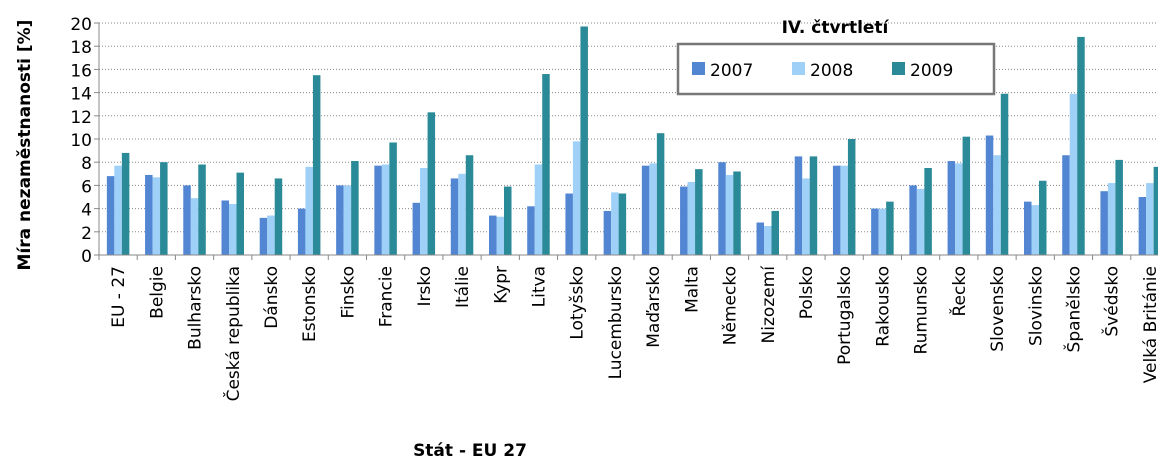 This screenshot has width=1158, height=463. I want to click on x-tick-label: Francie, so click(387, 296).